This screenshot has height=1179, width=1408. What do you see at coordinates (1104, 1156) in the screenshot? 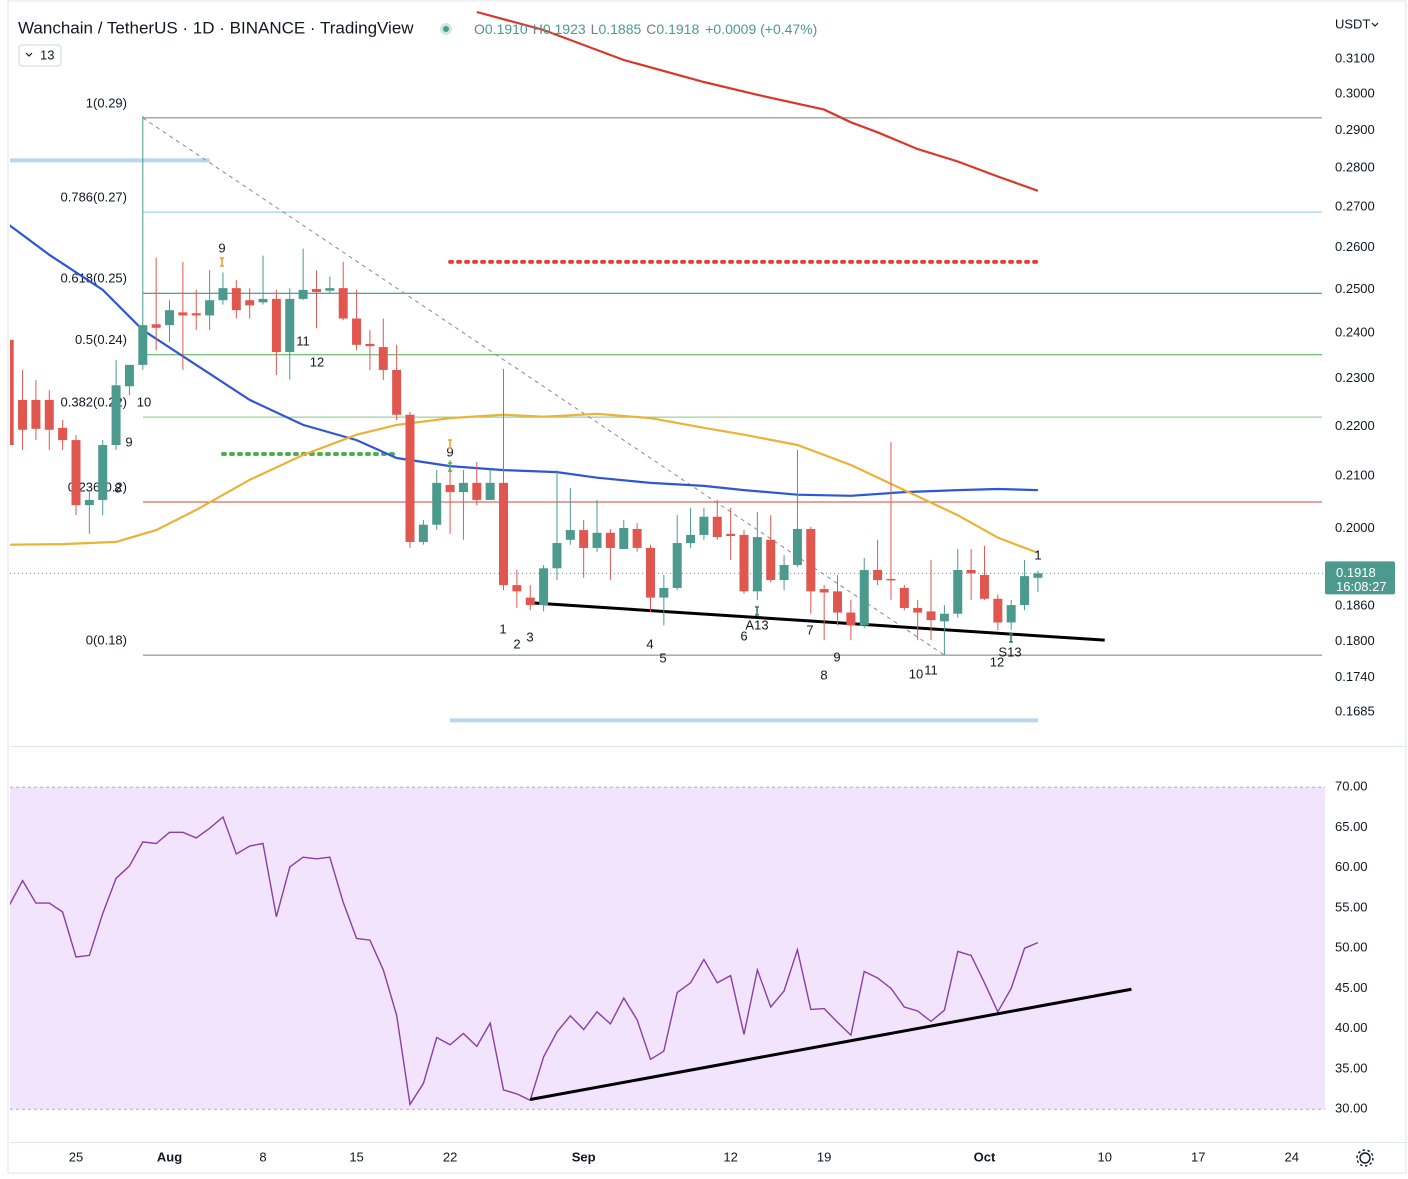
I see `x-tick-label: 10` at bounding box center [1104, 1156].